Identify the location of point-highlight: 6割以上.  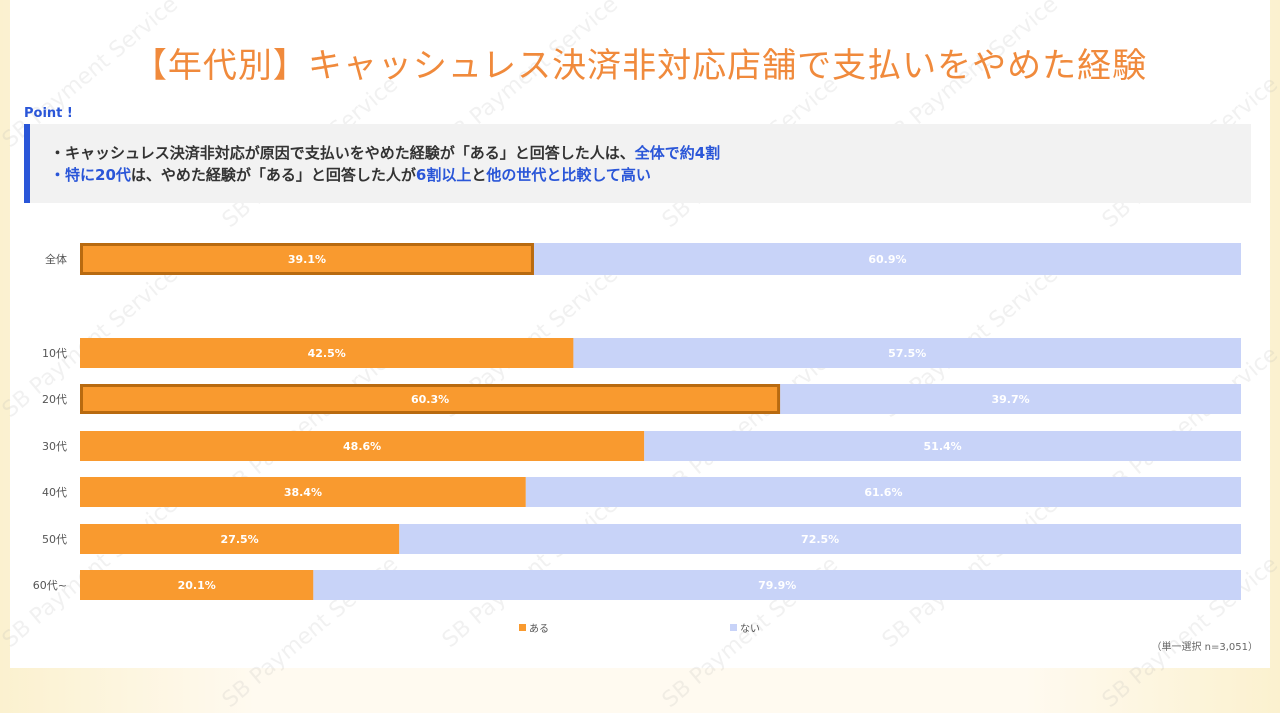
(443, 175).